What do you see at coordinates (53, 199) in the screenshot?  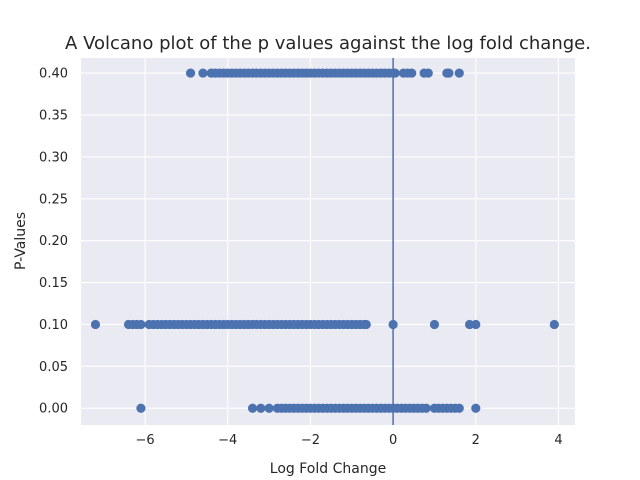 I see `y-tick-label: 0.25` at bounding box center [53, 199].